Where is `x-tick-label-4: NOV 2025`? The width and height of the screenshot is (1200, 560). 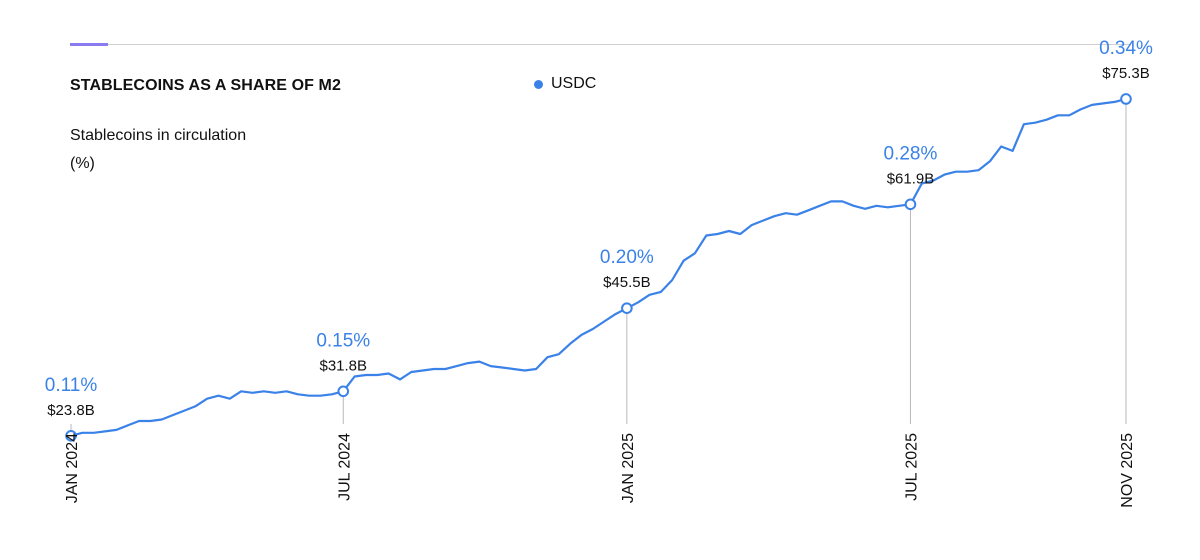
x-tick-label-4: NOV 2025 is located at coordinates (1127, 470).